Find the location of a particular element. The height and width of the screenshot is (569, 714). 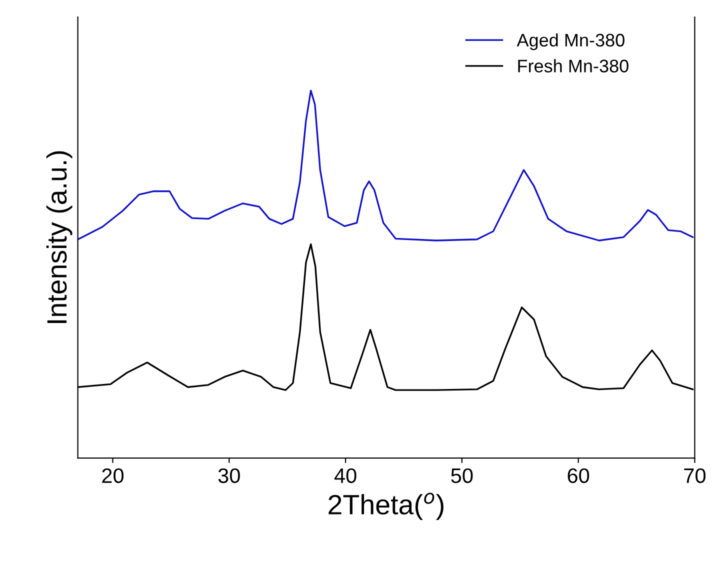

legend-label: Aged Mn-380 is located at coordinates (570, 41).